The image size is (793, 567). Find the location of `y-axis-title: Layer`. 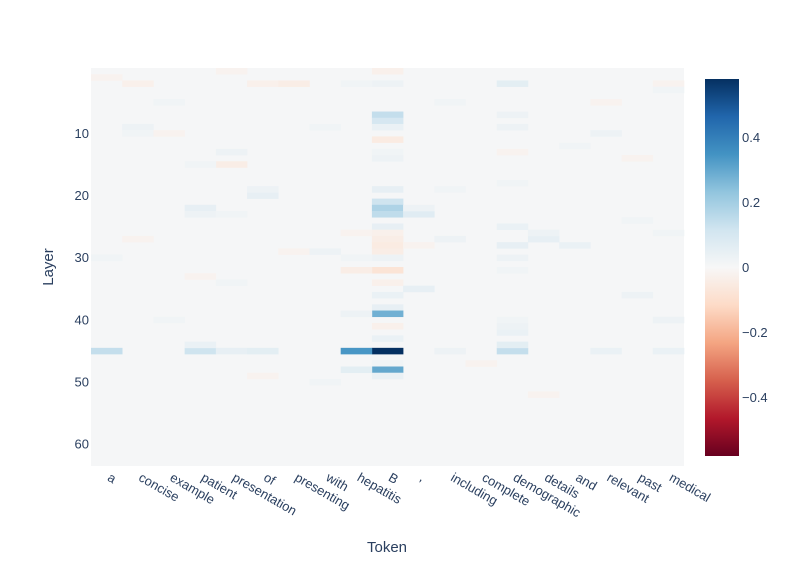

y-axis-title: Layer is located at coordinates (48, 267).